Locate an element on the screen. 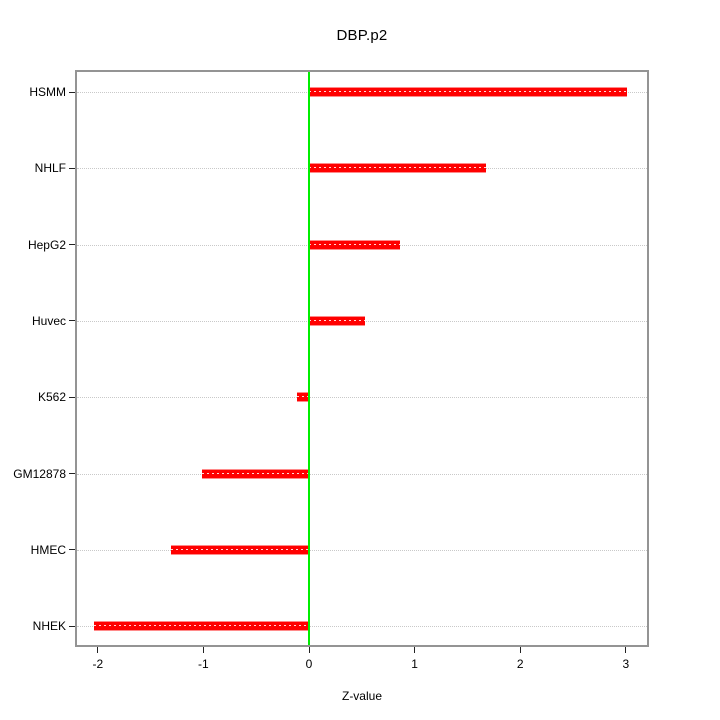  y-tick-label-nhek: NHEK is located at coordinates (49, 626).